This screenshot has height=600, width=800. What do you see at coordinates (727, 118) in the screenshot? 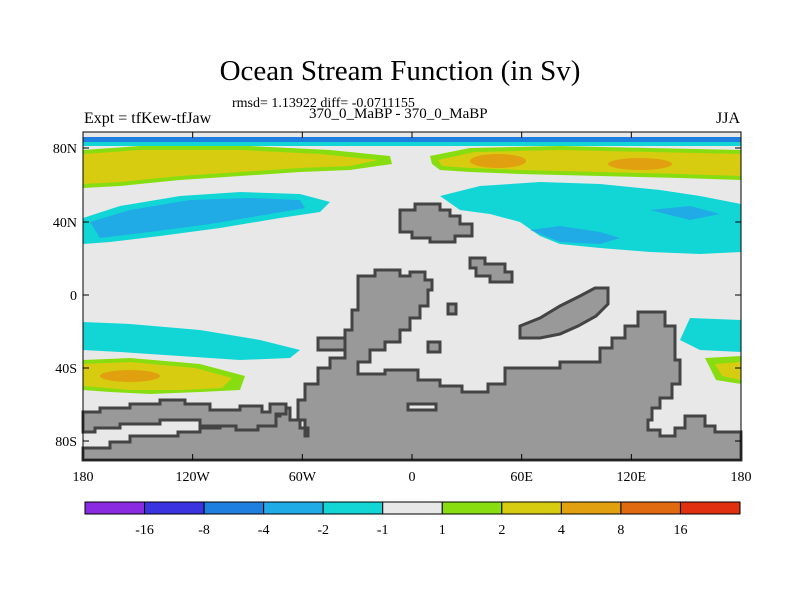
I see `season-label: JJA` at bounding box center [727, 118].